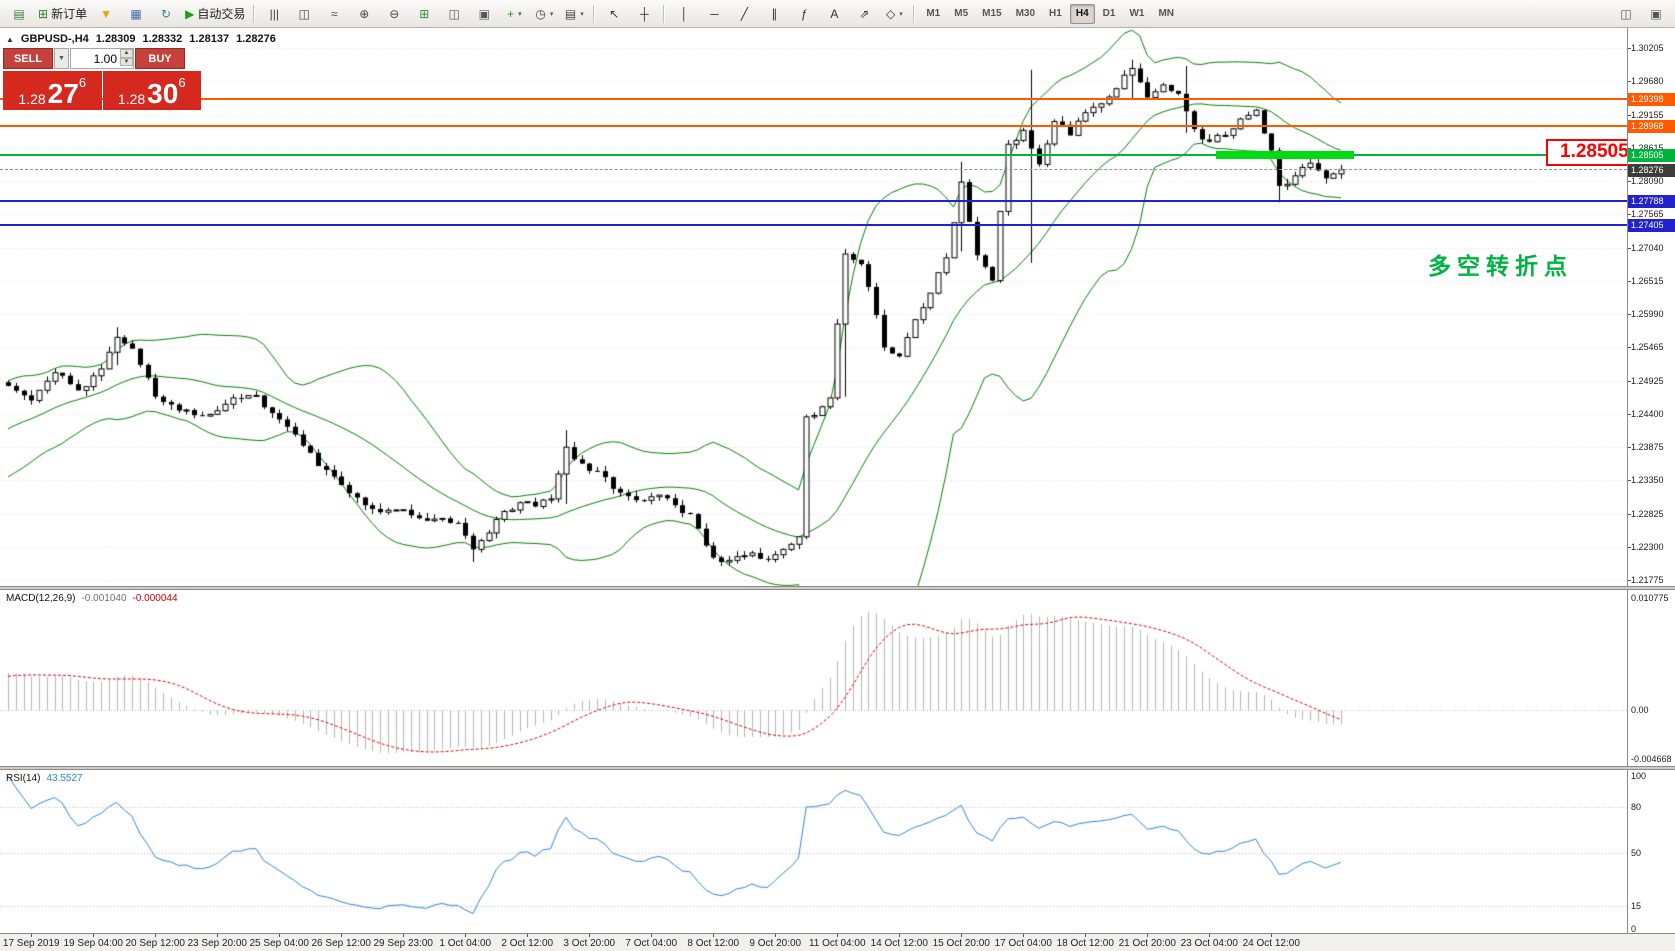 The width and height of the screenshot is (1675, 951). Describe the element at coordinates (10, 39) in the screenshot. I see `collapse-icon: ▲` at that location.